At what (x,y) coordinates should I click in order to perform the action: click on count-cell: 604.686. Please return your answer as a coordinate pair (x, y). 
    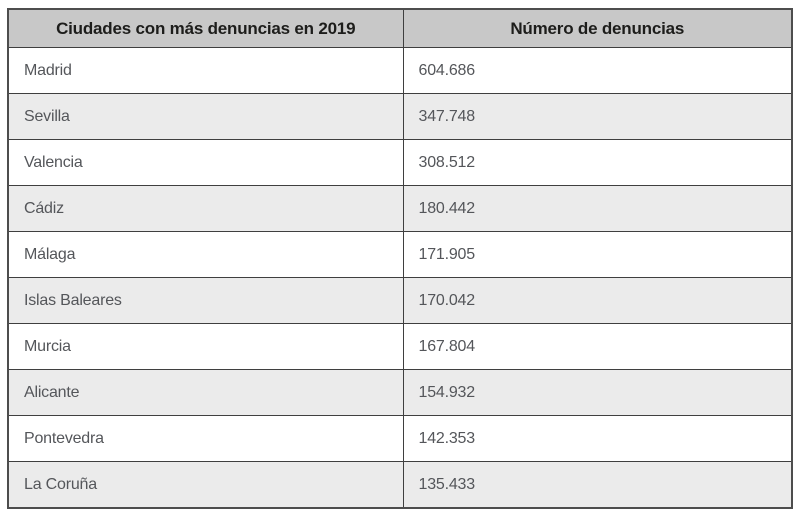
    Looking at the image, I should click on (597, 70).